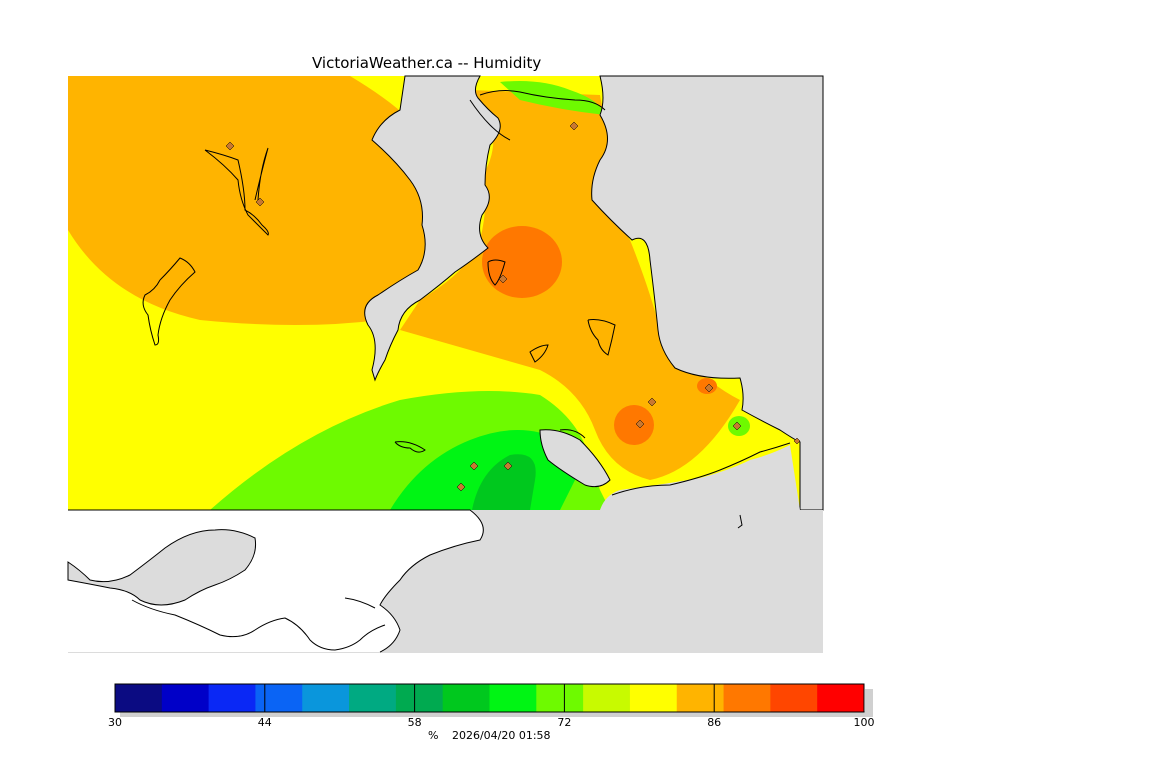 The width and height of the screenshot is (1152, 768). What do you see at coordinates (445, 581) in the screenshot?
I see `south-area` at bounding box center [445, 581].